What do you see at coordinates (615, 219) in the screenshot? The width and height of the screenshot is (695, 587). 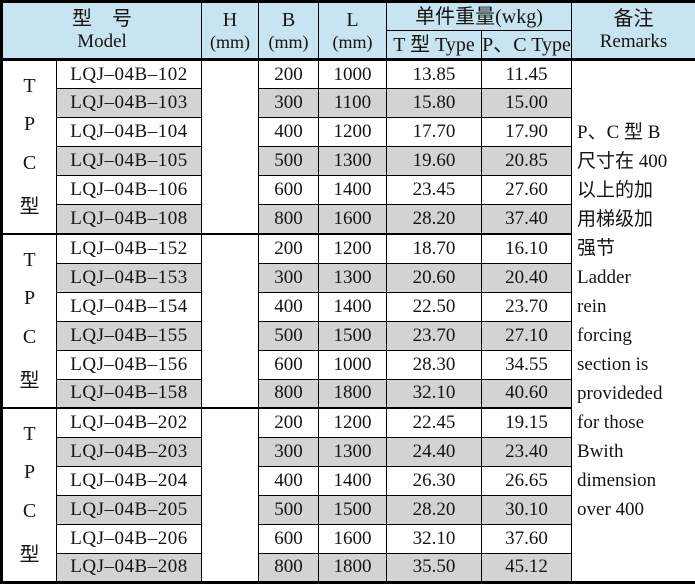 I see `remarks-line: 用梯级加` at bounding box center [615, 219].